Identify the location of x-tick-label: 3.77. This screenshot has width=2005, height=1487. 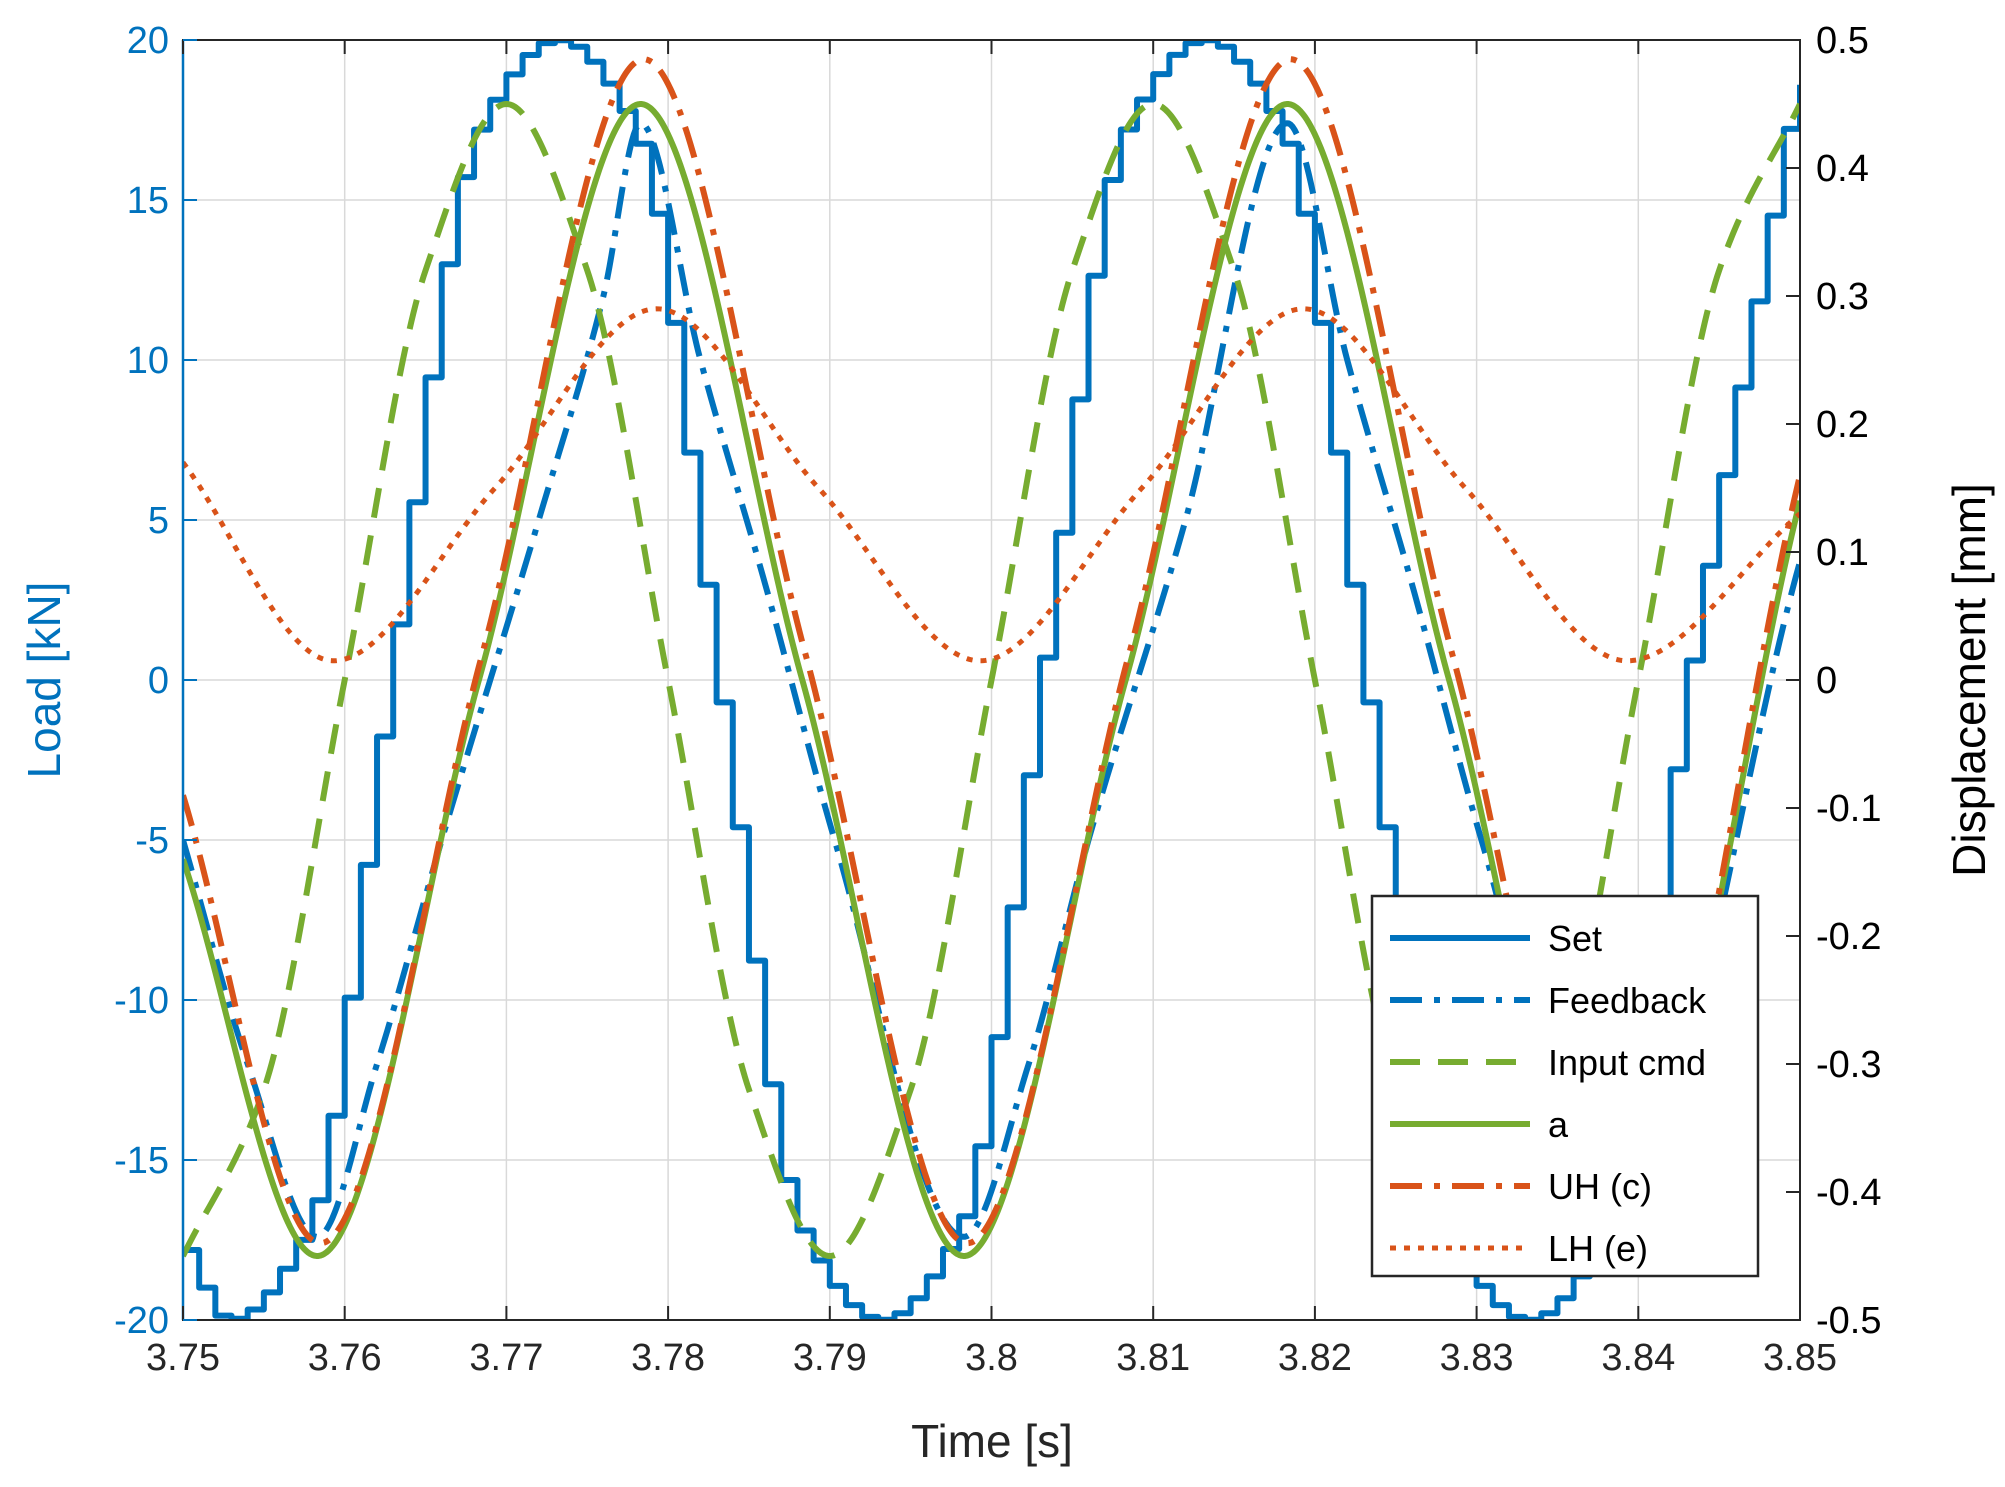
(506, 1358).